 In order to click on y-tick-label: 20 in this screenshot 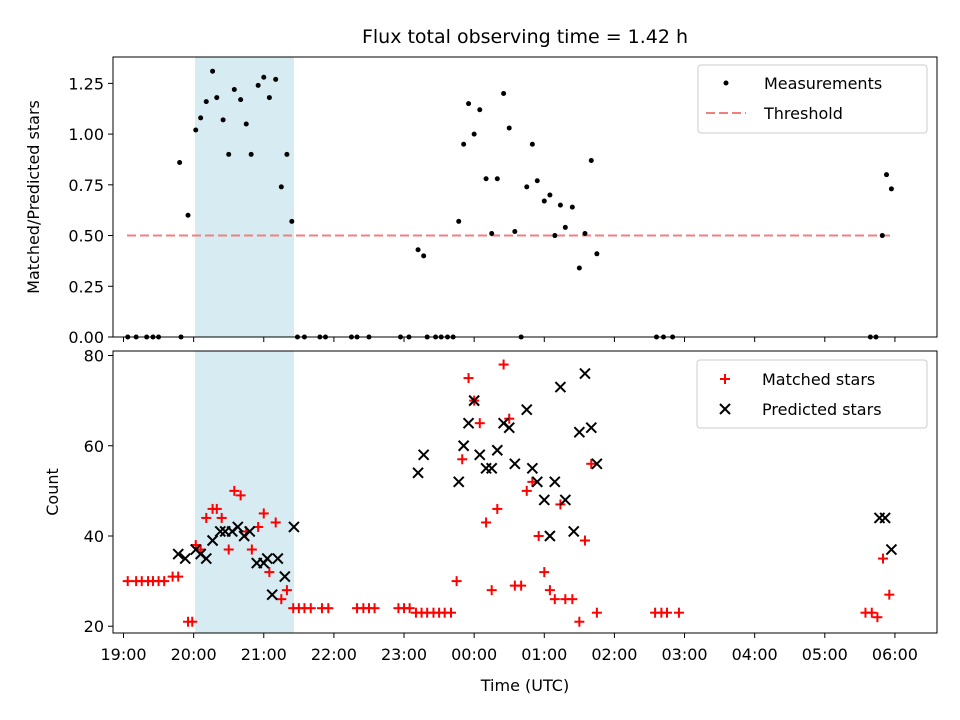, I will do `click(94, 626)`.